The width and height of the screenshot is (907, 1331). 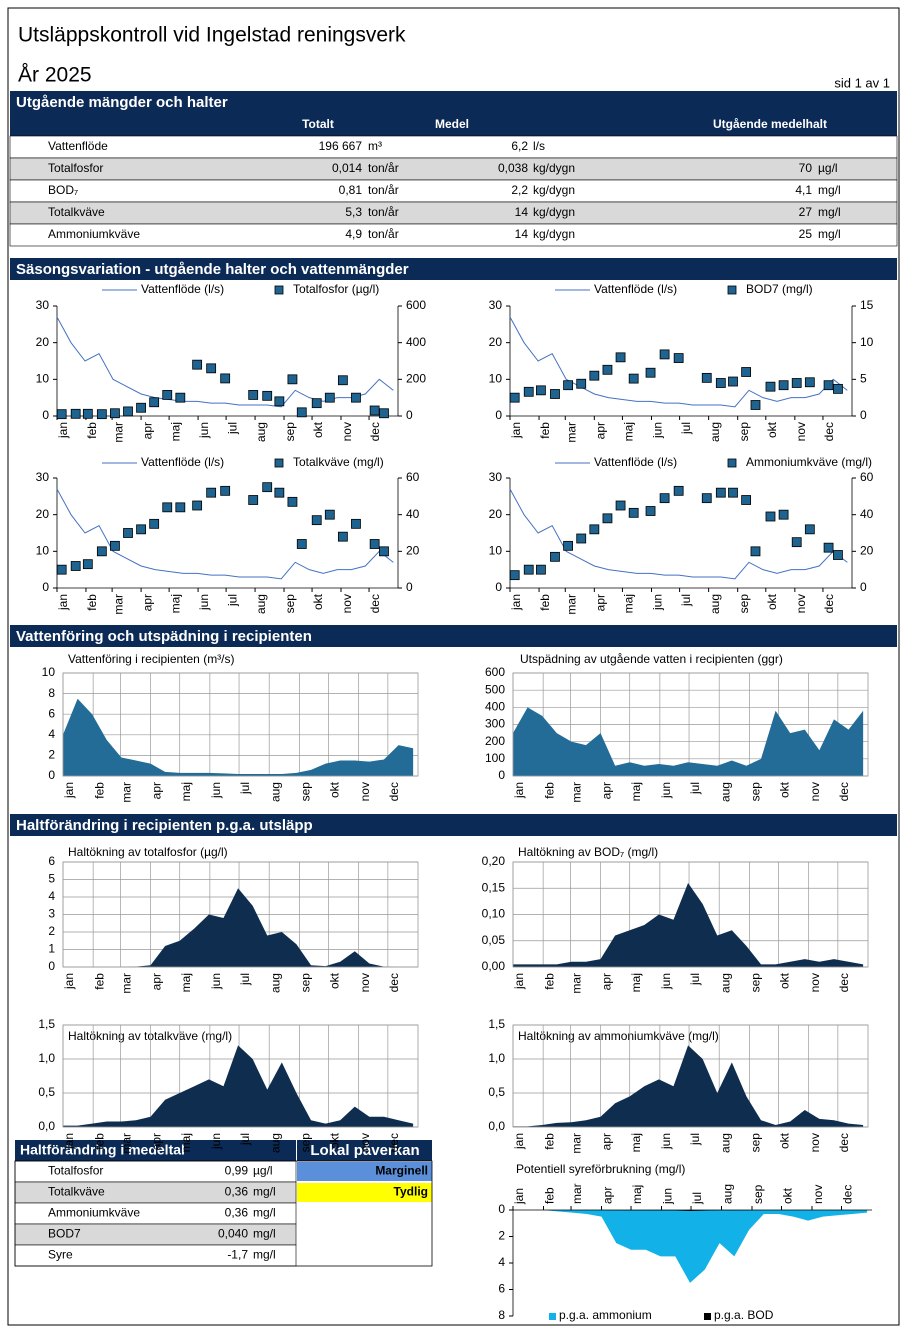 I want to click on table-cell: BOD₇, so click(x=63, y=190).